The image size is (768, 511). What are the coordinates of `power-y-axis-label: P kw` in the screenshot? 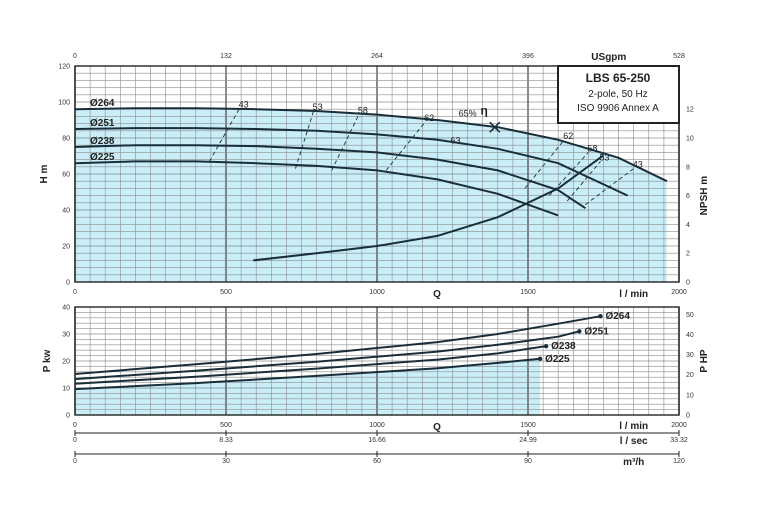 It's located at (47, 360).